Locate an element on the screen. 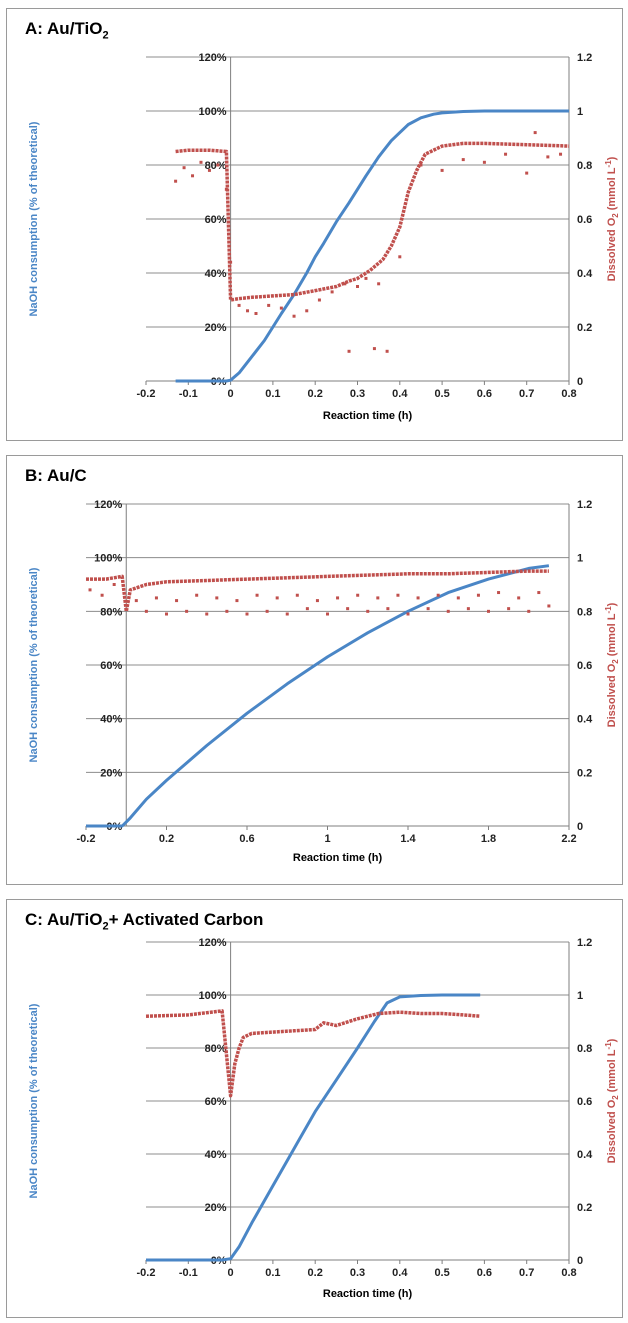  x-tick-label: -0.2 is located at coordinates (86, 839).